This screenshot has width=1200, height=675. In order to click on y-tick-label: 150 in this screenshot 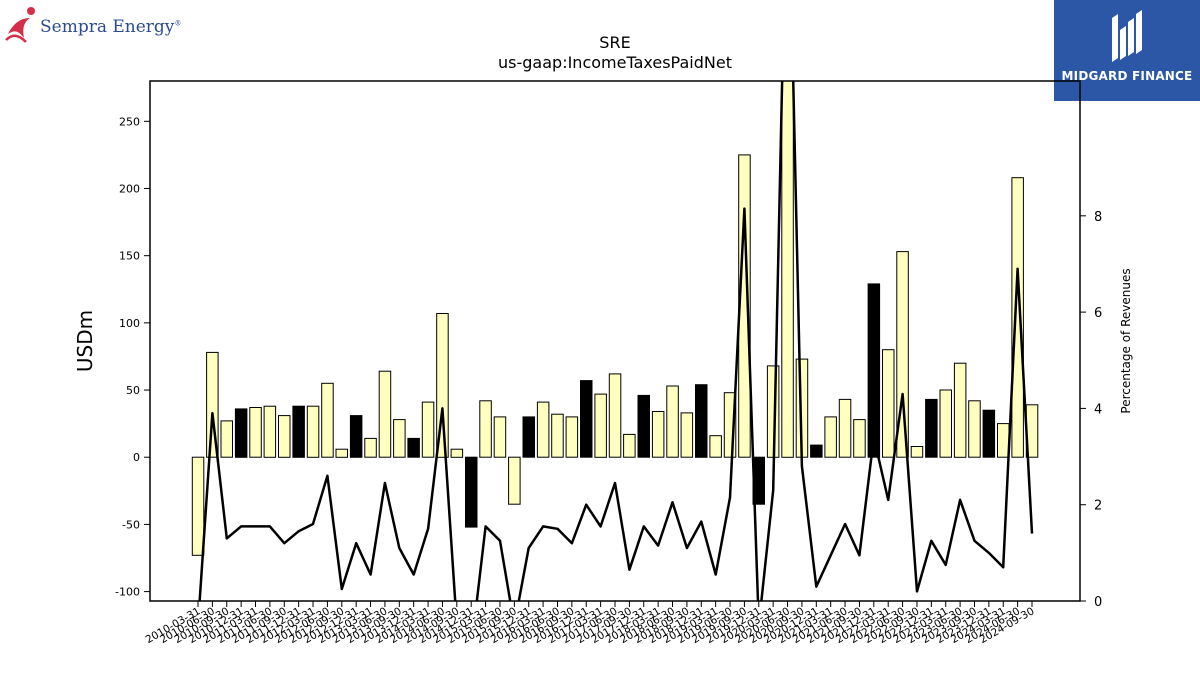, I will do `click(129, 256)`.